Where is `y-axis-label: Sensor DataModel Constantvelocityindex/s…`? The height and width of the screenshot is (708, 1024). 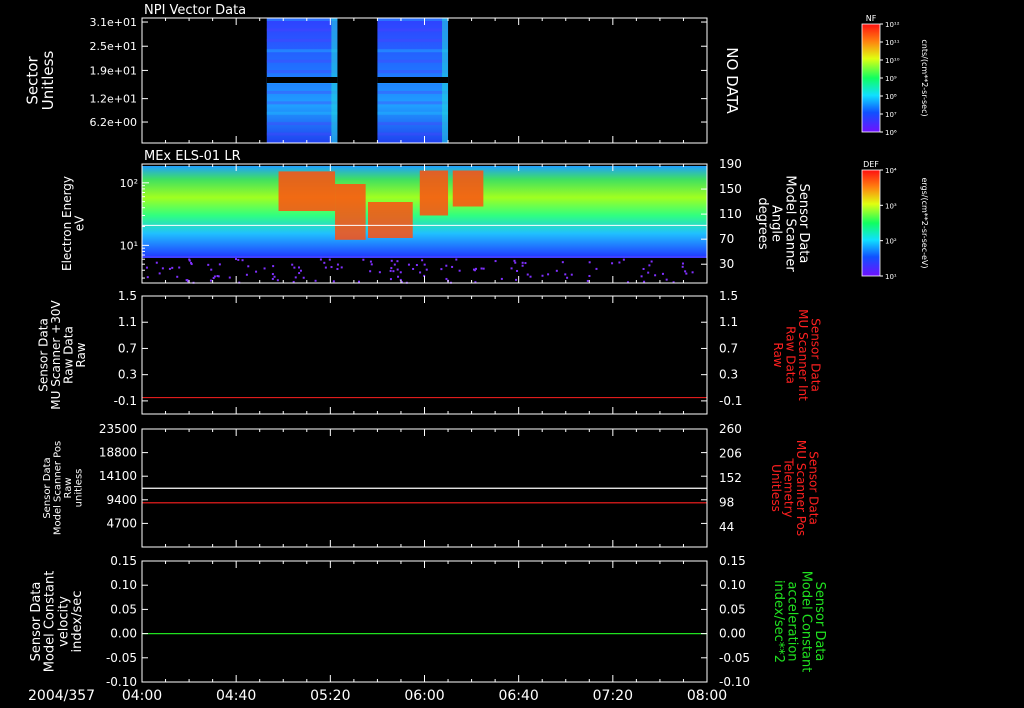
y-axis-label: Sensor DataModel Constantvelocityindex/s… is located at coordinates (57, 622).